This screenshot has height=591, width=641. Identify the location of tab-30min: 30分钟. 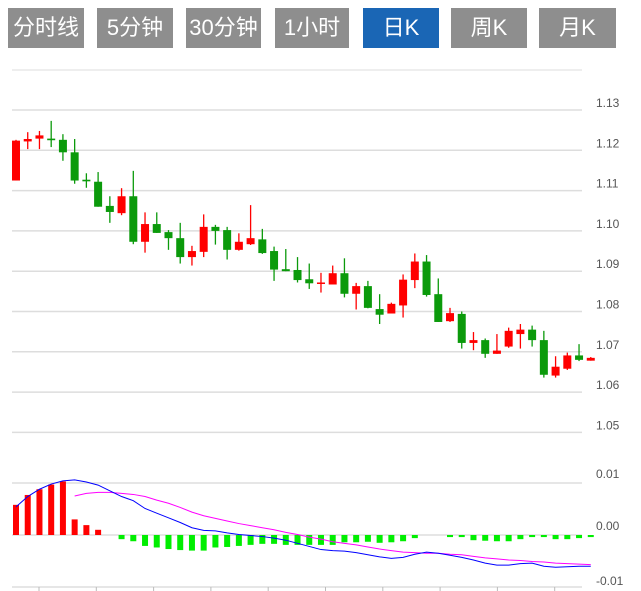
(223, 28).